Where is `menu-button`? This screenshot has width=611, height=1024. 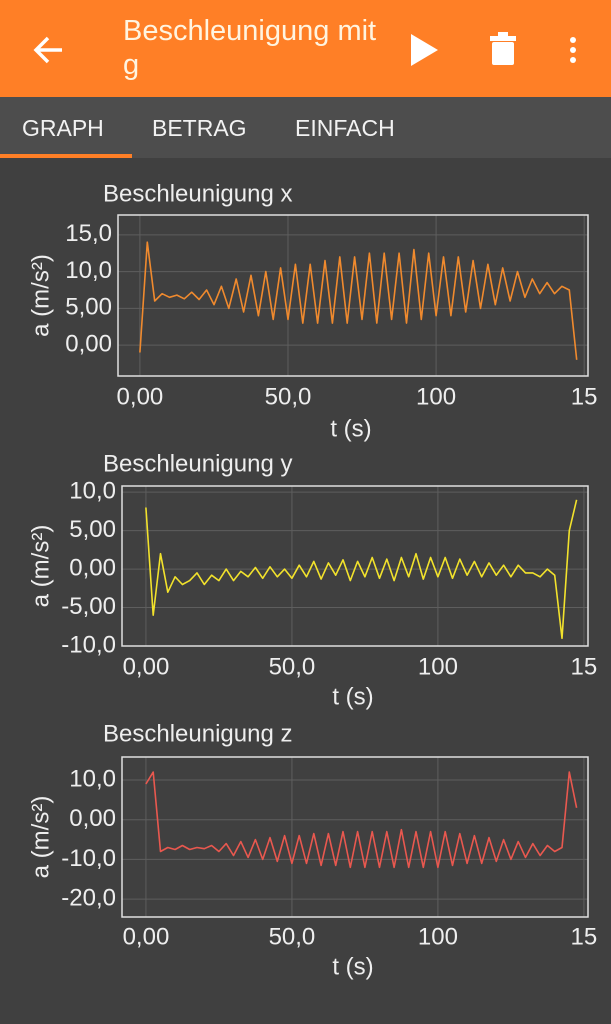 menu-button is located at coordinates (573, 50).